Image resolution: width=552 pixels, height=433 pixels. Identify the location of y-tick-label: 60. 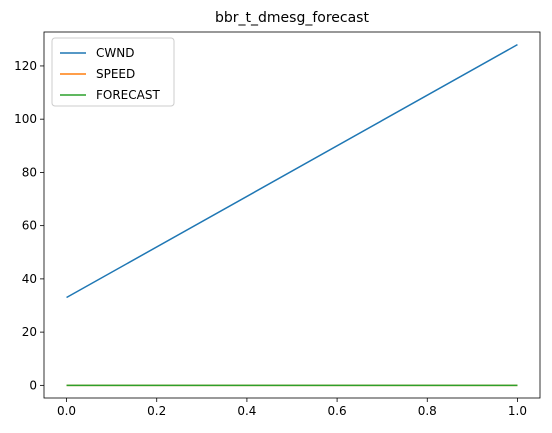
(29, 226).